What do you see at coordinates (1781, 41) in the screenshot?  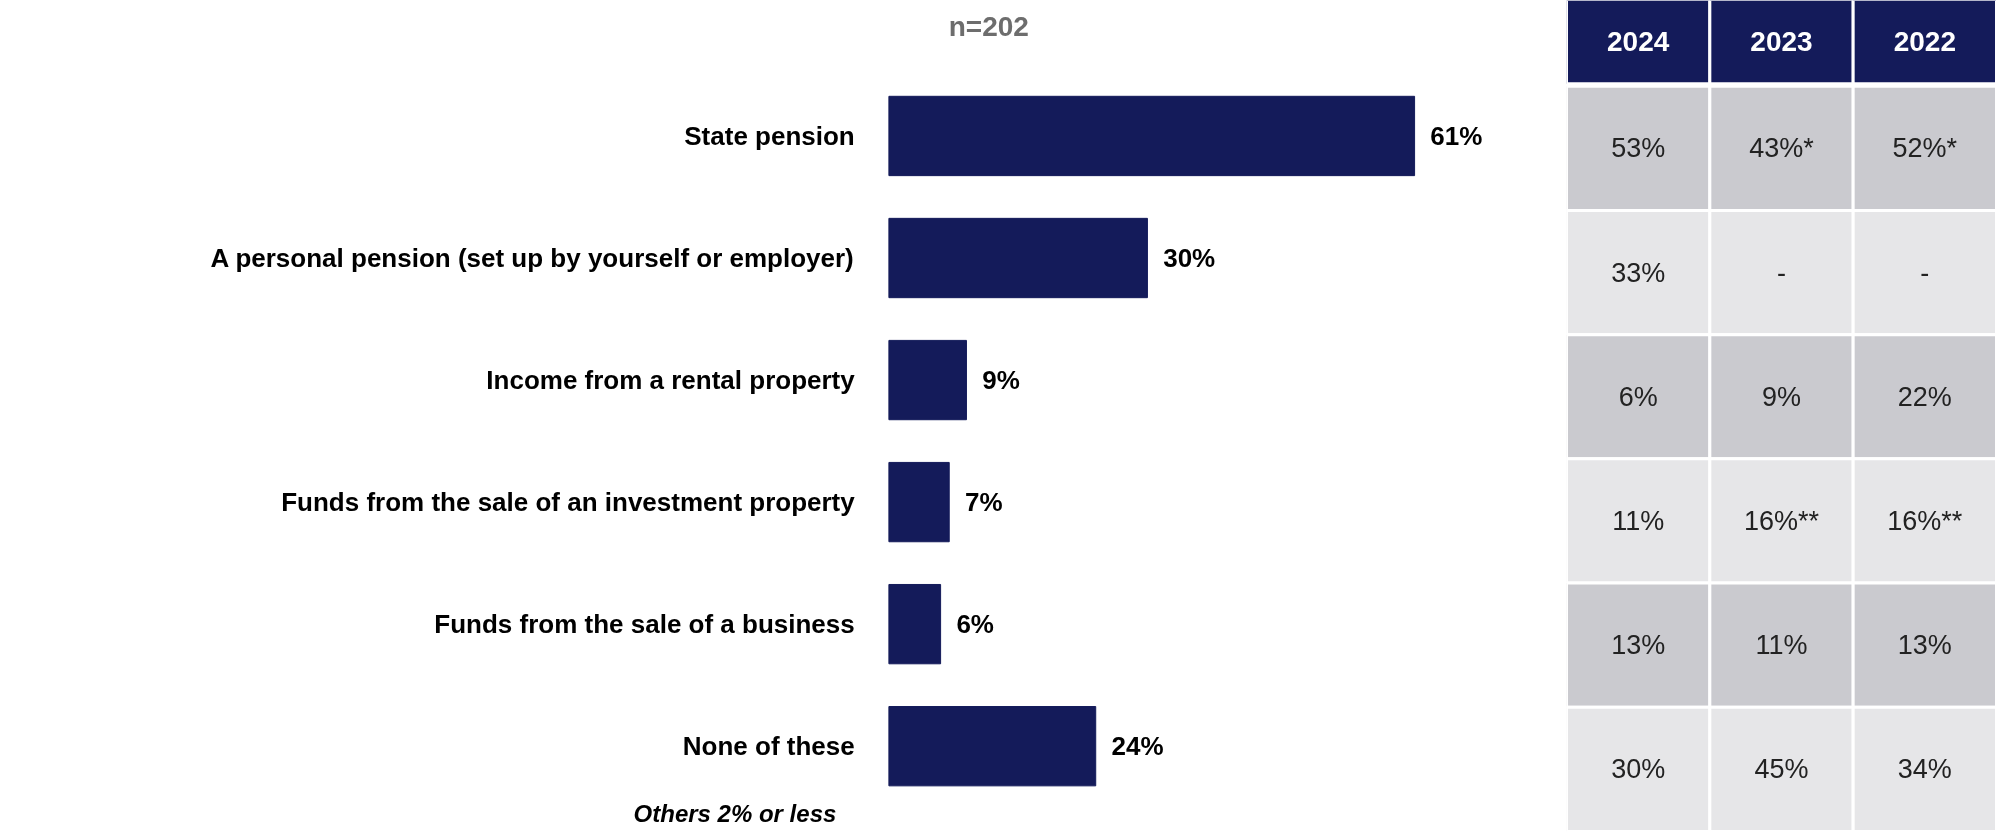 I see `category-label: 2023` at bounding box center [1781, 41].